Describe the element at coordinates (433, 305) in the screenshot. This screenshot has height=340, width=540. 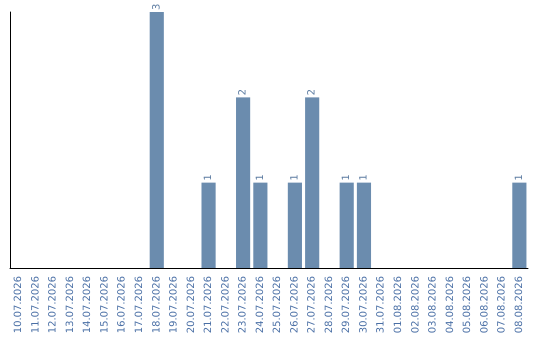
I see `x-tick-label: 03.08.2026` at that location.